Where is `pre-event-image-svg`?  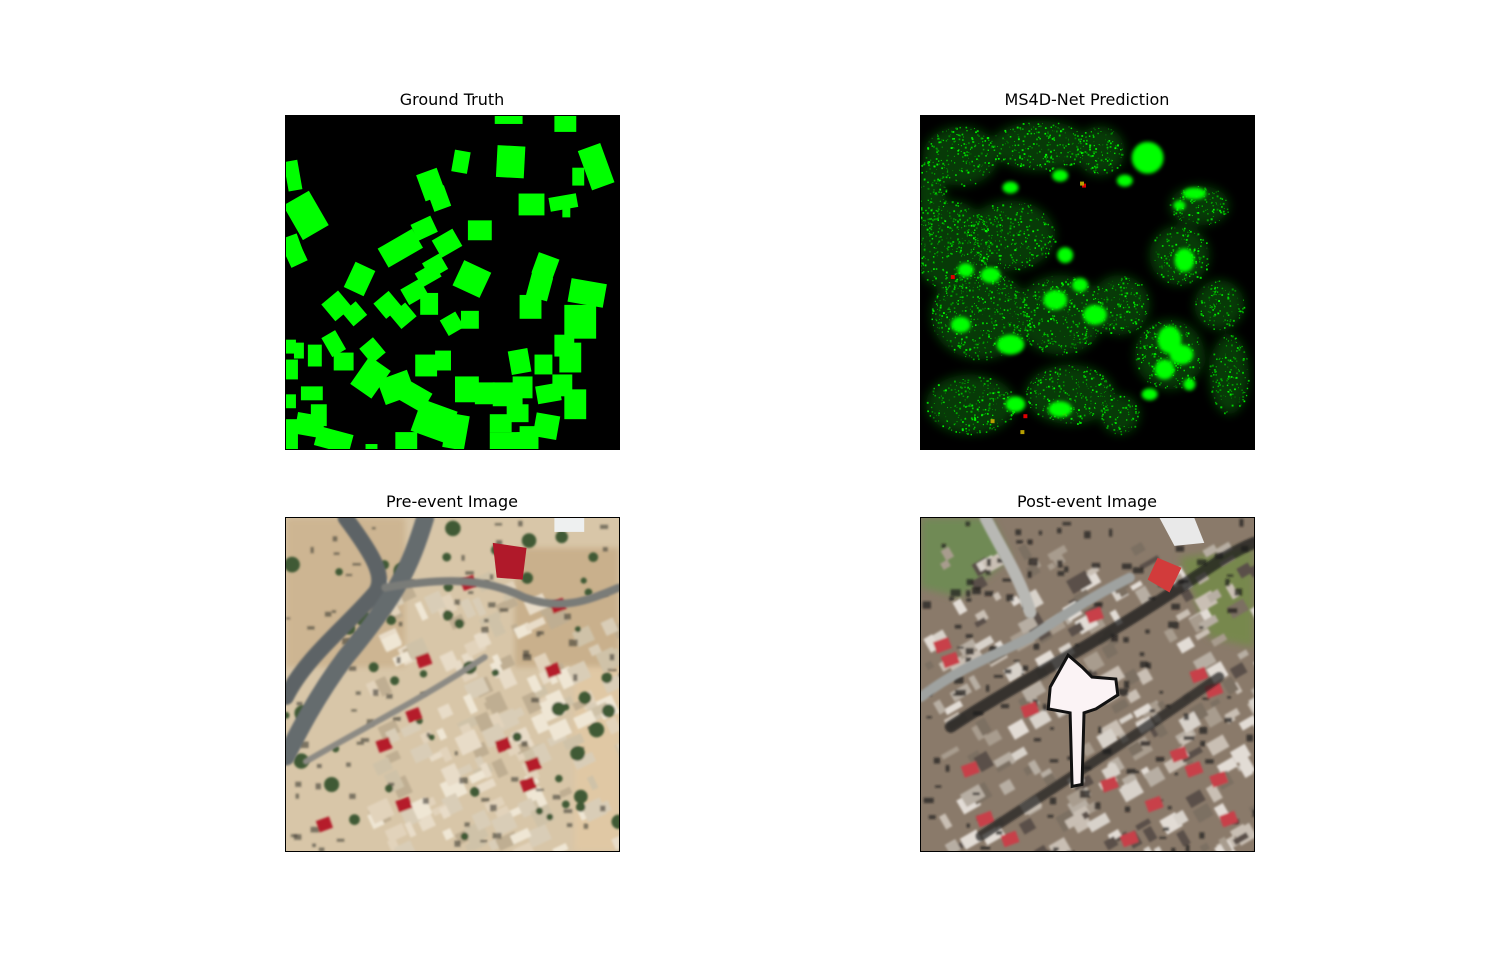 pre-event-image-svg is located at coordinates (452, 684).